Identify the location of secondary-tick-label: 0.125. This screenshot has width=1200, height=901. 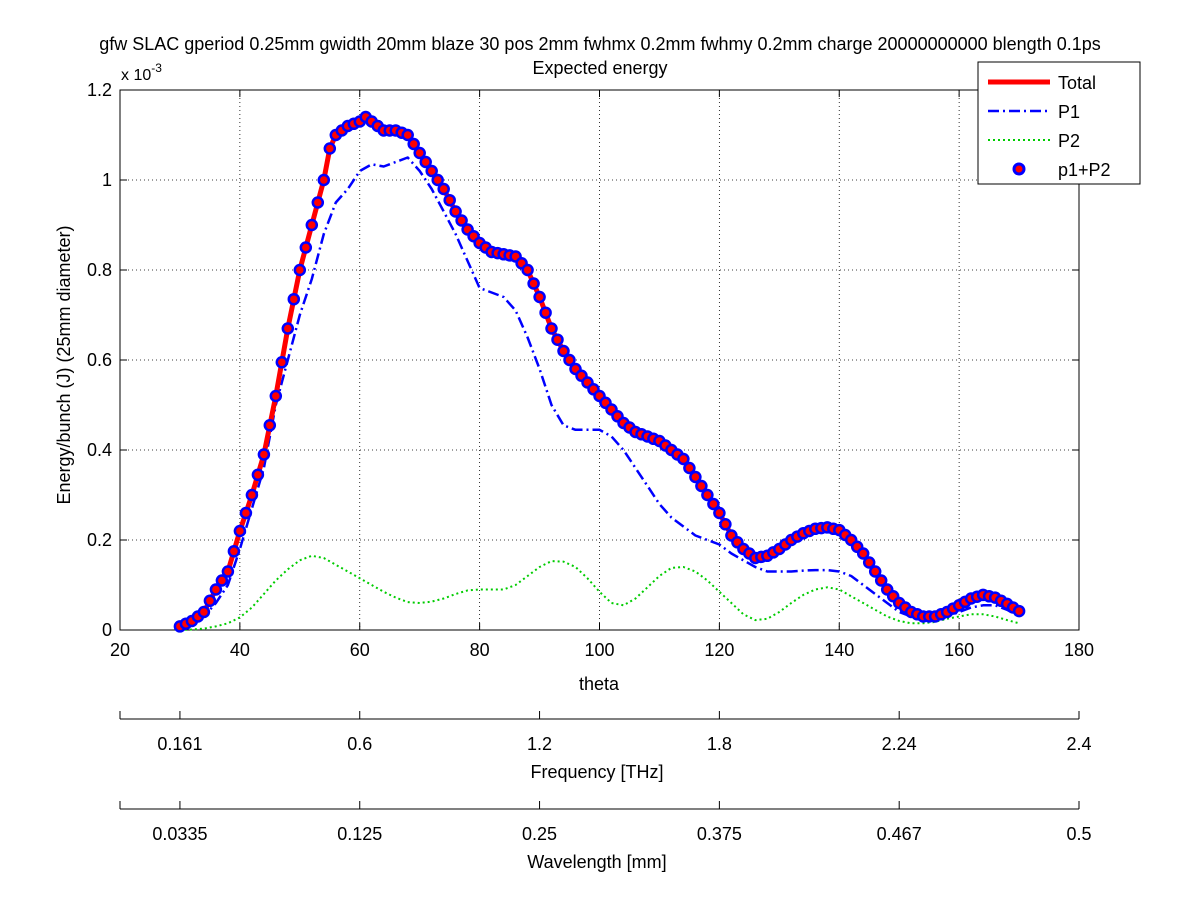
(359, 834).